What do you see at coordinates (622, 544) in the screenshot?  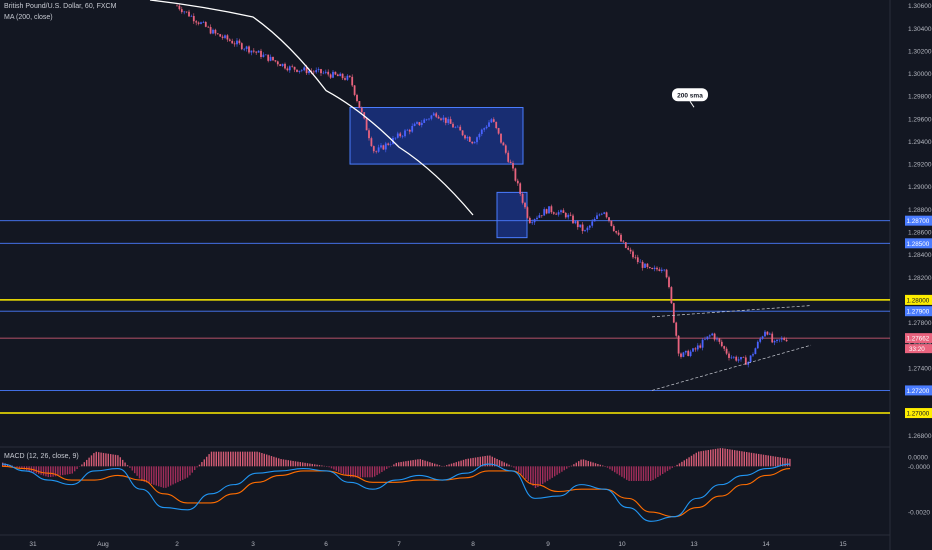 I see `x-tick-label: 10` at bounding box center [622, 544].